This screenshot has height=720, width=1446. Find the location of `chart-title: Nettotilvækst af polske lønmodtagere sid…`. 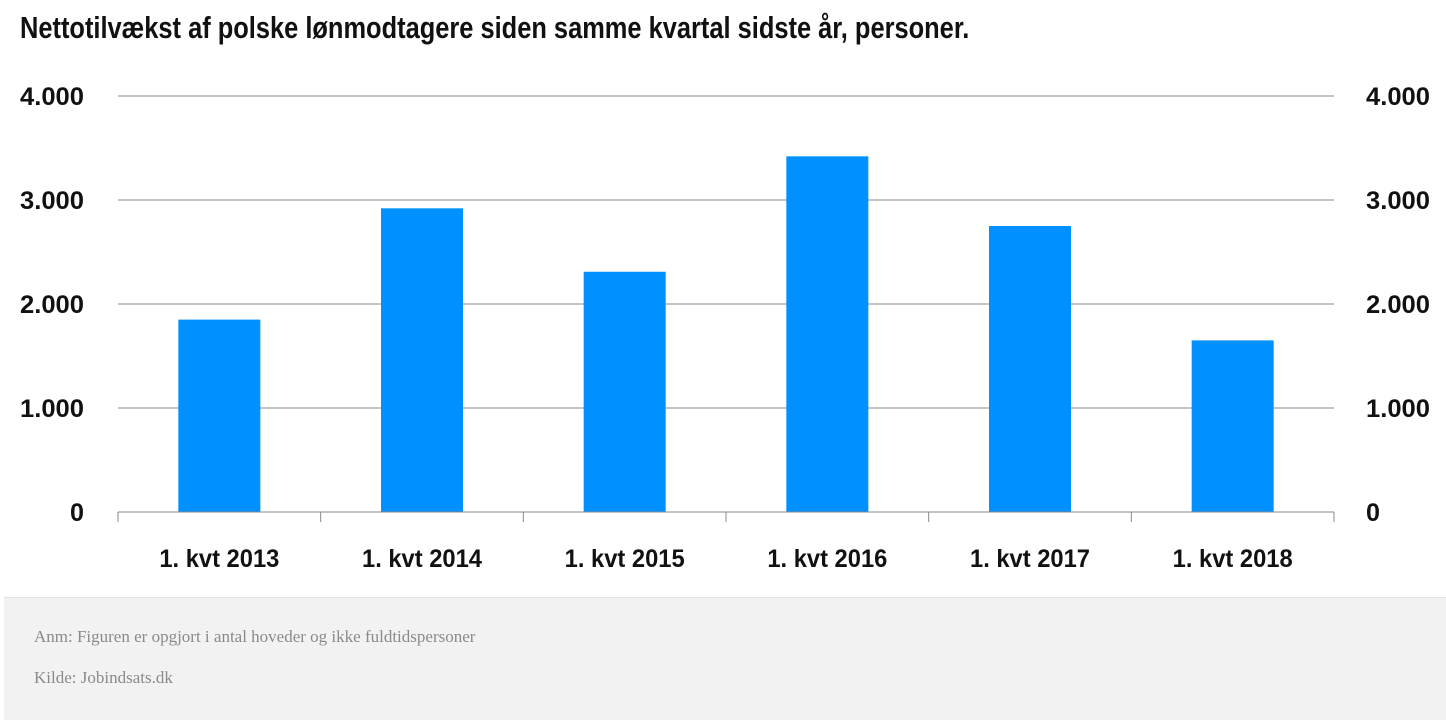

chart-title: Nettotilvækst af polske lønmodtagere sid… is located at coordinates (495, 27).